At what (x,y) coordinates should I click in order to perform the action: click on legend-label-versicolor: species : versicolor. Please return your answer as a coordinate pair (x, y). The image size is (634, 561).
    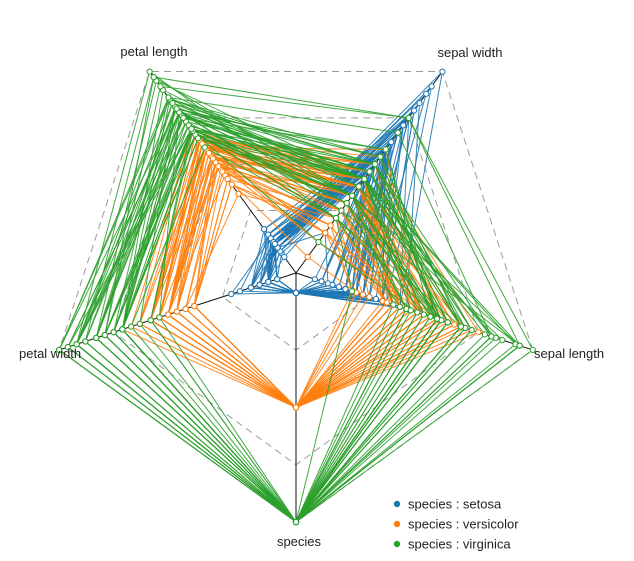
    Looking at the image, I should click on (463, 524).